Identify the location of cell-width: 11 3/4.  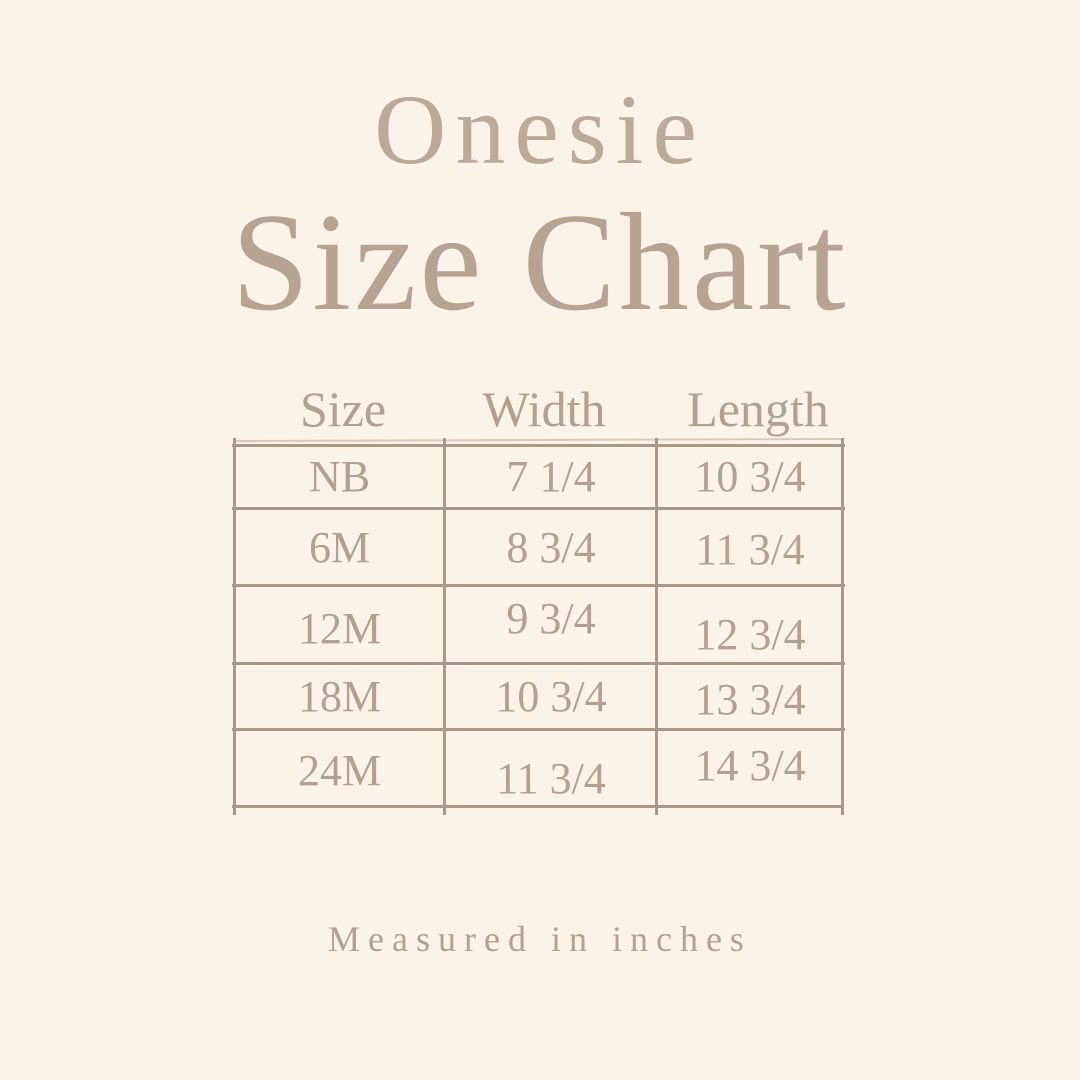
(551, 778).